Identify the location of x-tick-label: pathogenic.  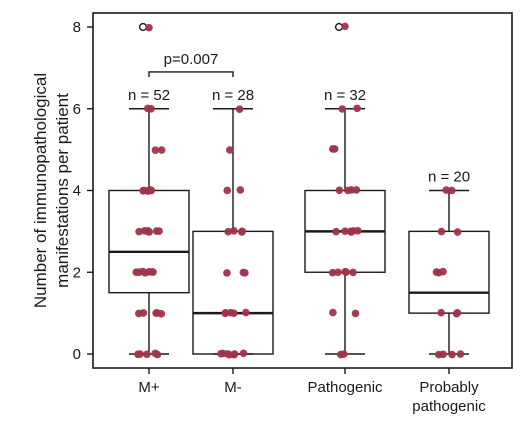
(449, 406).